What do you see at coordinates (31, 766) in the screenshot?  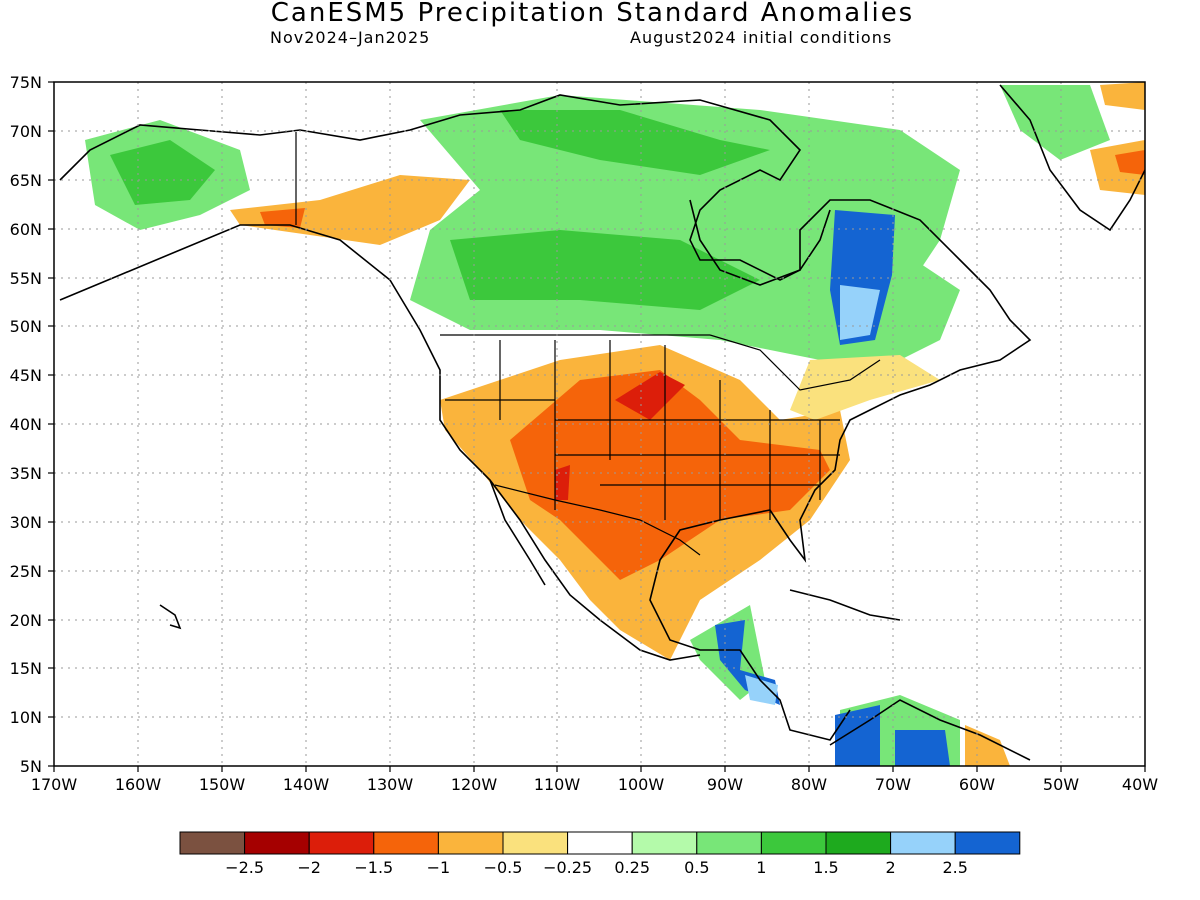 I see `lat-label: 5N` at bounding box center [31, 766].